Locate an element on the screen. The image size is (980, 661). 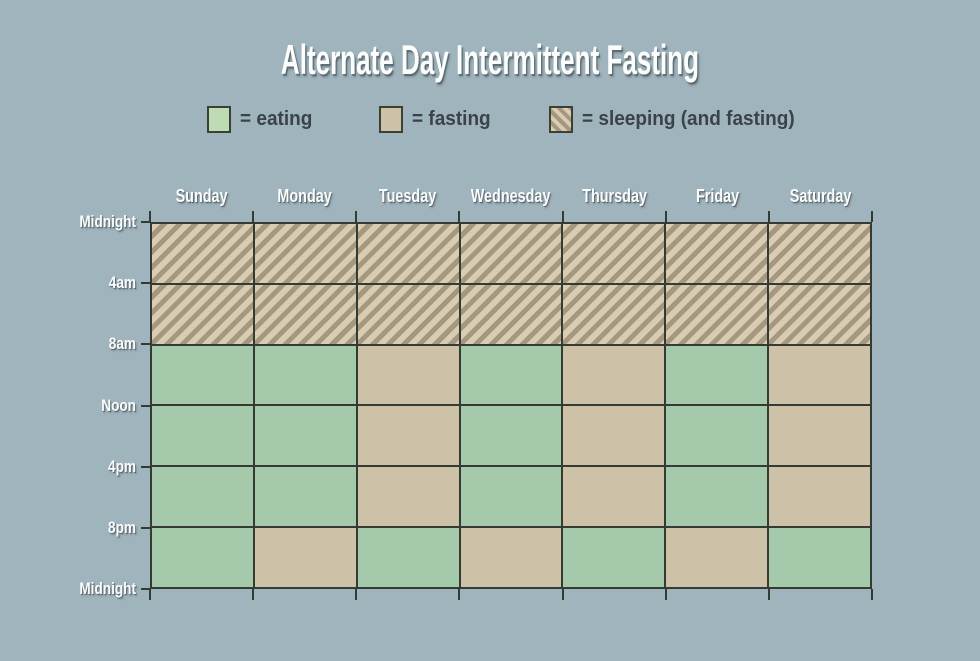
time-label-4pm-4: 4pm is located at coordinates (122, 466).